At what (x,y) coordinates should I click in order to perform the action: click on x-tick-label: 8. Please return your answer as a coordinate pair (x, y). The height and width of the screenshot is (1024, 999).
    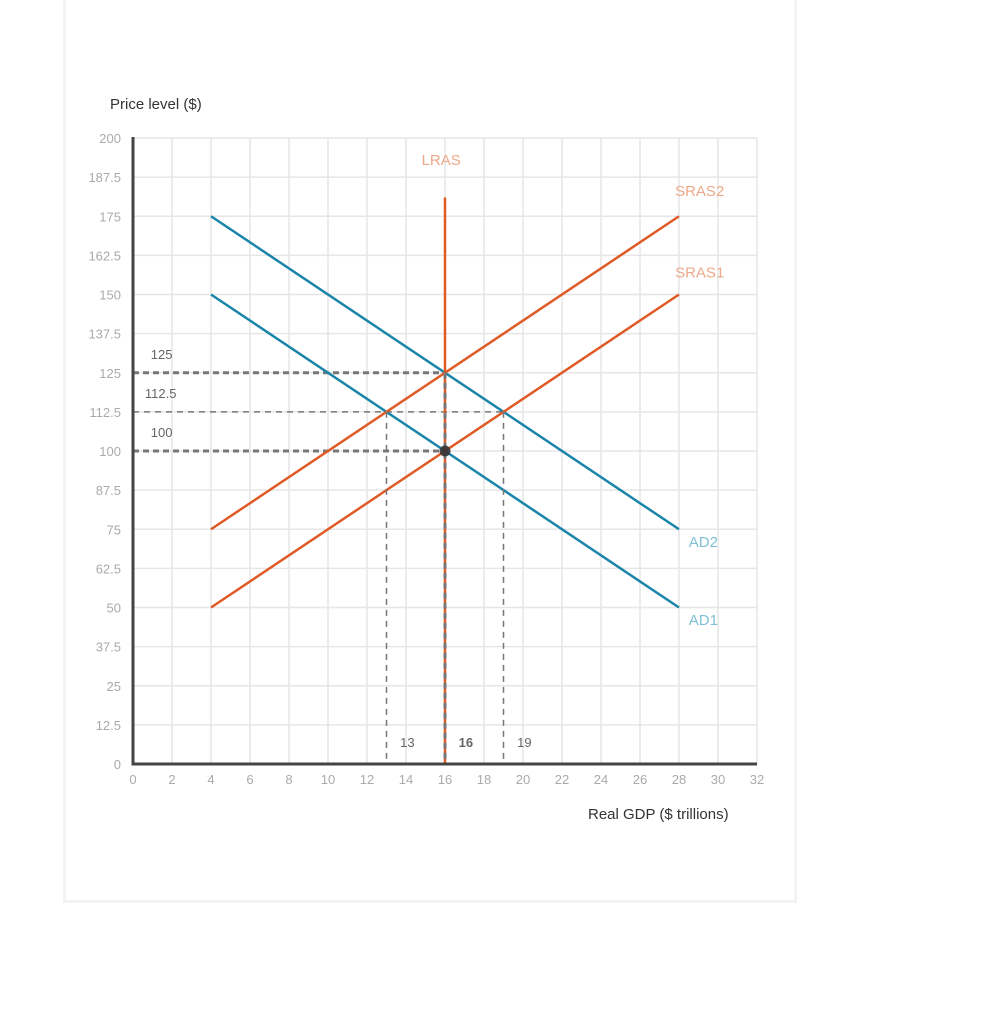
    Looking at the image, I should click on (288, 779).